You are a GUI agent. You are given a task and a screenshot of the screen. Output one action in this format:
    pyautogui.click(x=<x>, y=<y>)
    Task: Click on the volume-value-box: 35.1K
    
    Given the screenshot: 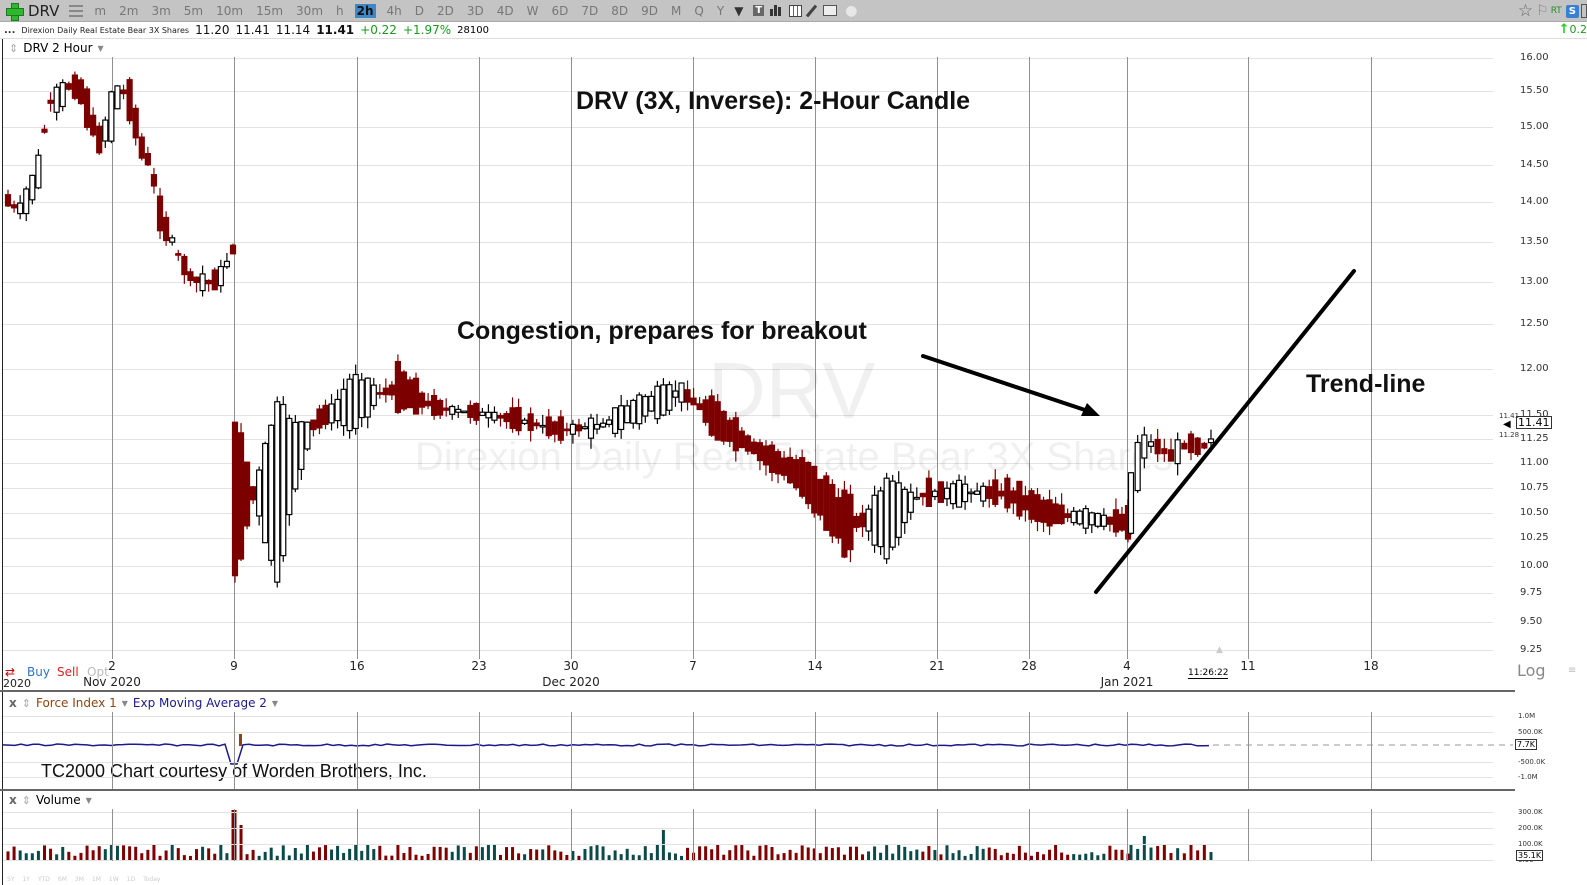 What is the action you would take?
    pyautogui.click(x=1530, y=855)
    